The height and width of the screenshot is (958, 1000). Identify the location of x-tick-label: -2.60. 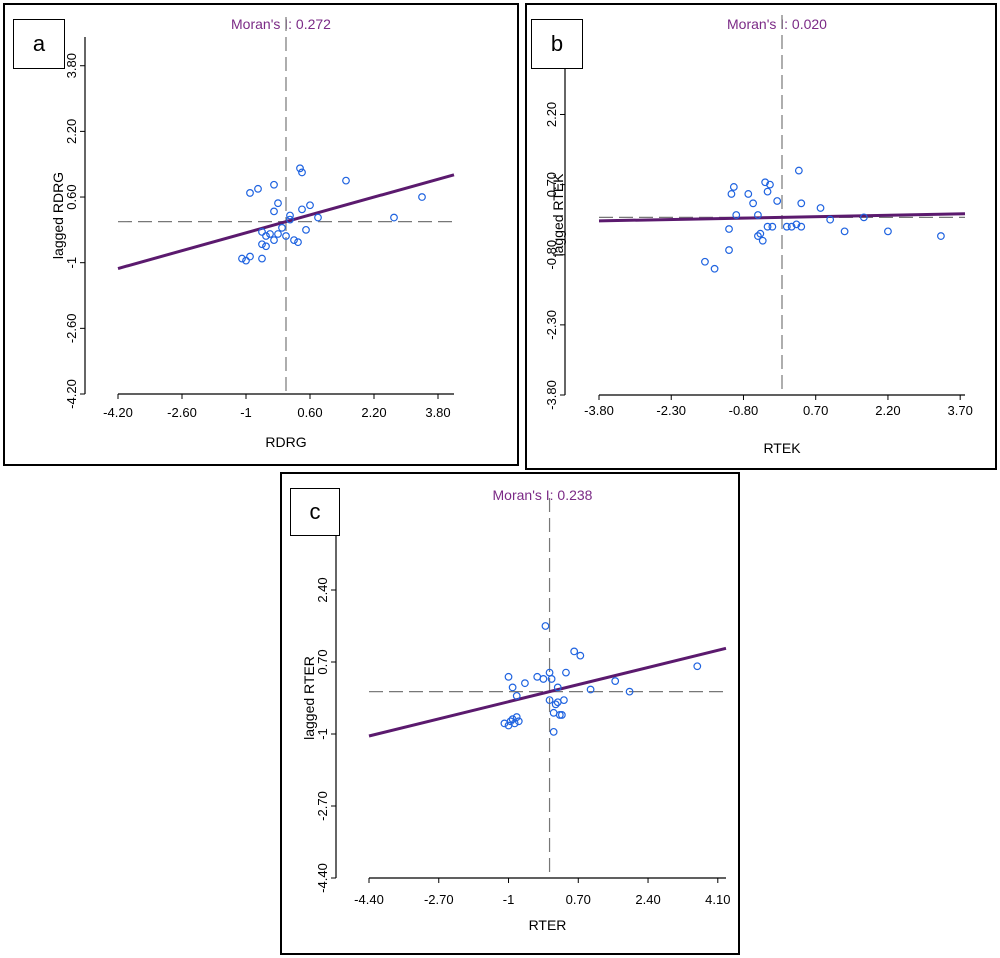
(182, 412).